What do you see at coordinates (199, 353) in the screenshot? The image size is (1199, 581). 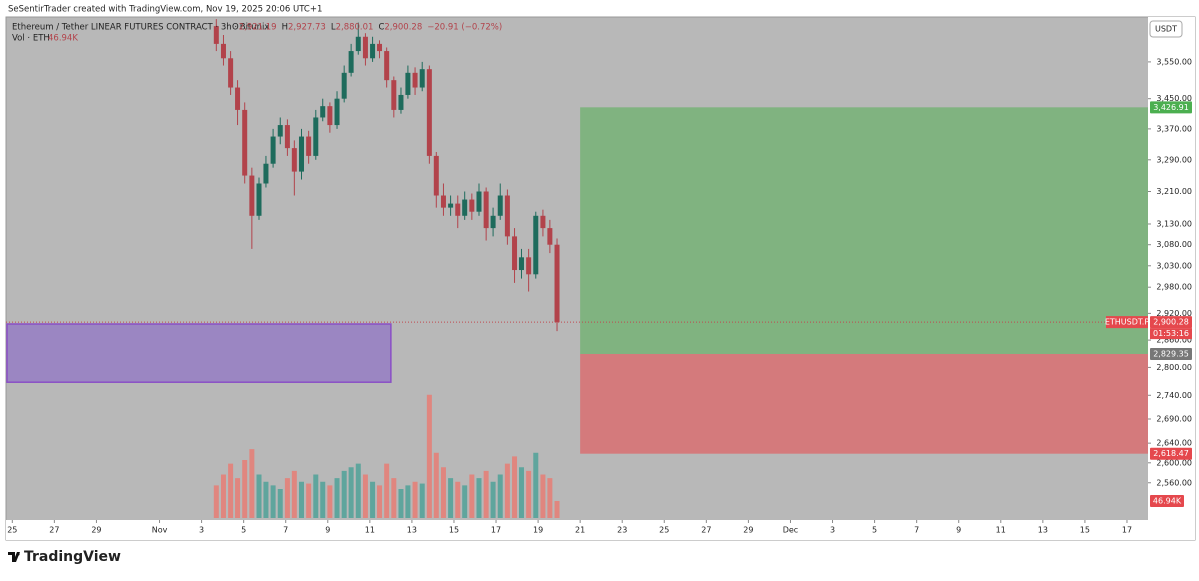 I see `demand-zone` at bounding box center [199, 353].